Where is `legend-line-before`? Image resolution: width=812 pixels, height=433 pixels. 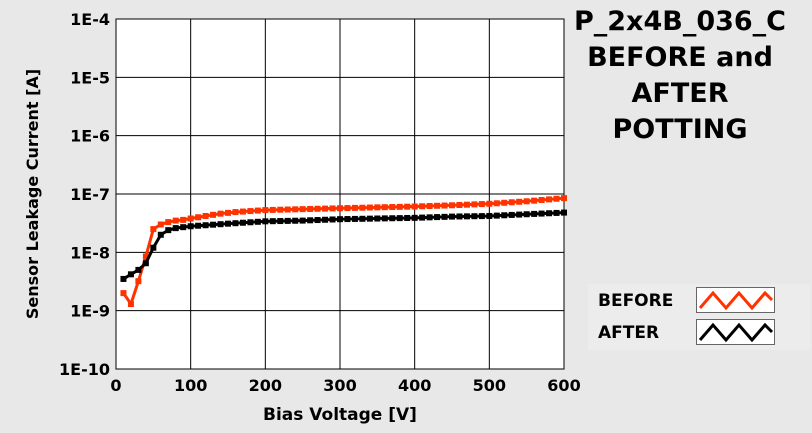
legend-line-before is located at coordinates (736, 300).